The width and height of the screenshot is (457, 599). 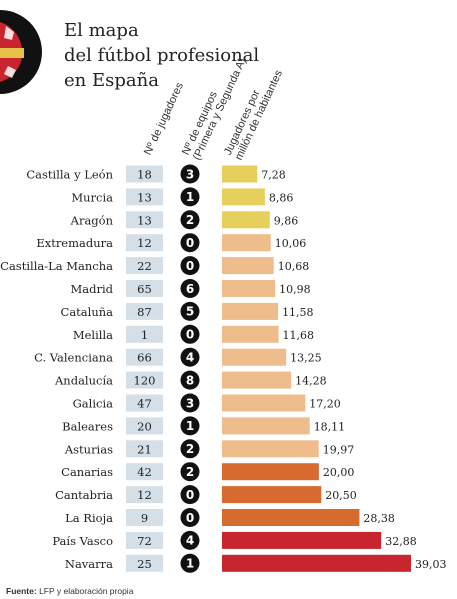 I want to click on category-label: Cataluña, so click(x=87, y=312).